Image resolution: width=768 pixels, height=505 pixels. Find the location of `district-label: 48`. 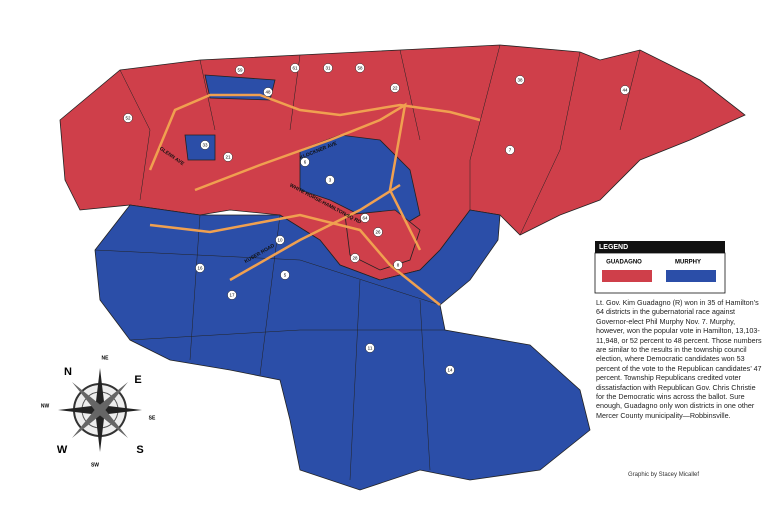

district-label: 48 is located at coordinates (268, 92).